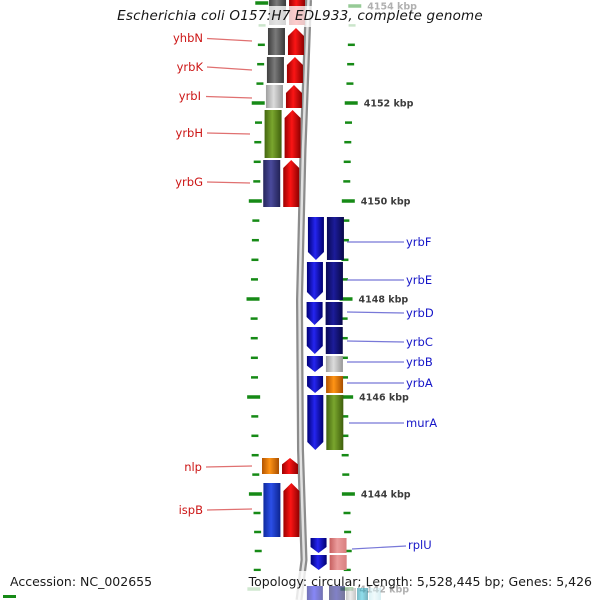  Describe the element at coordinates (419, 280) in the screenshot. I see `gene-label-yrbE: yrbE` at that location.